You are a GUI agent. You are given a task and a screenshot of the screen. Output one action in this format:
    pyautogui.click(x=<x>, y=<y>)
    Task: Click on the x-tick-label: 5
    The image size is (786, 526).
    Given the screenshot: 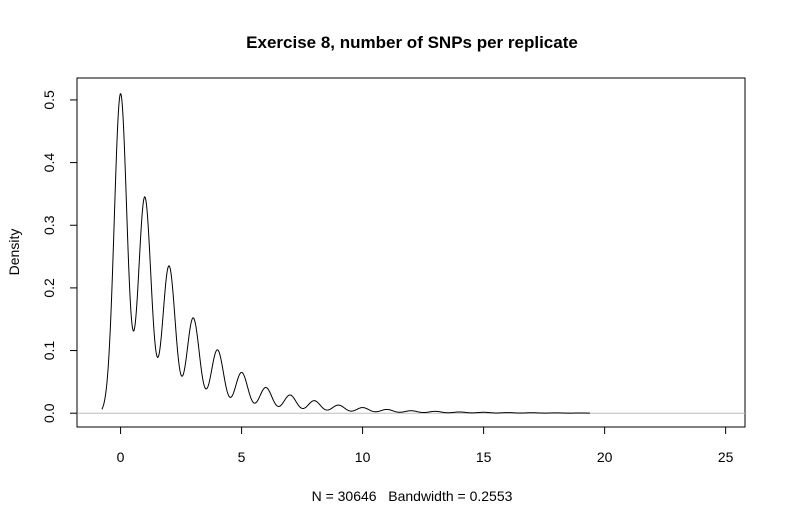 What is the action you would take?
    pyautogui.click(x=242, y=457)
    